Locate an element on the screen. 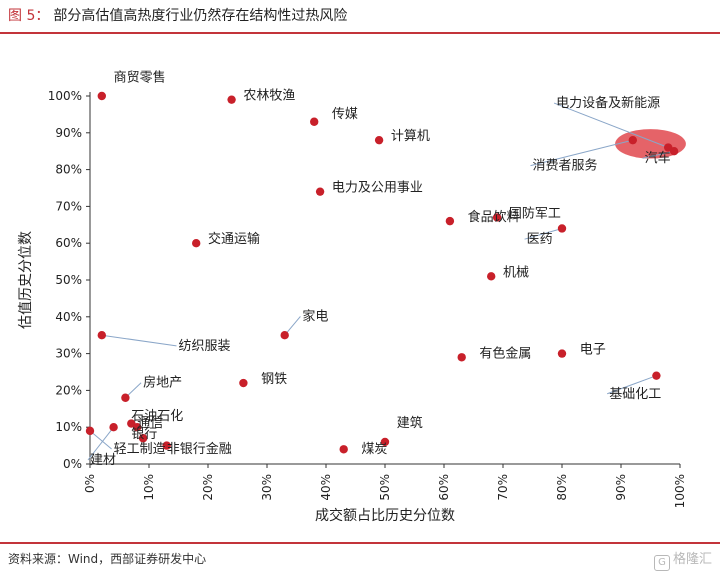 Image resolution: width=720 pixels, height=572 pixels. point-label: 医药 is located at coordinates (540, 239).